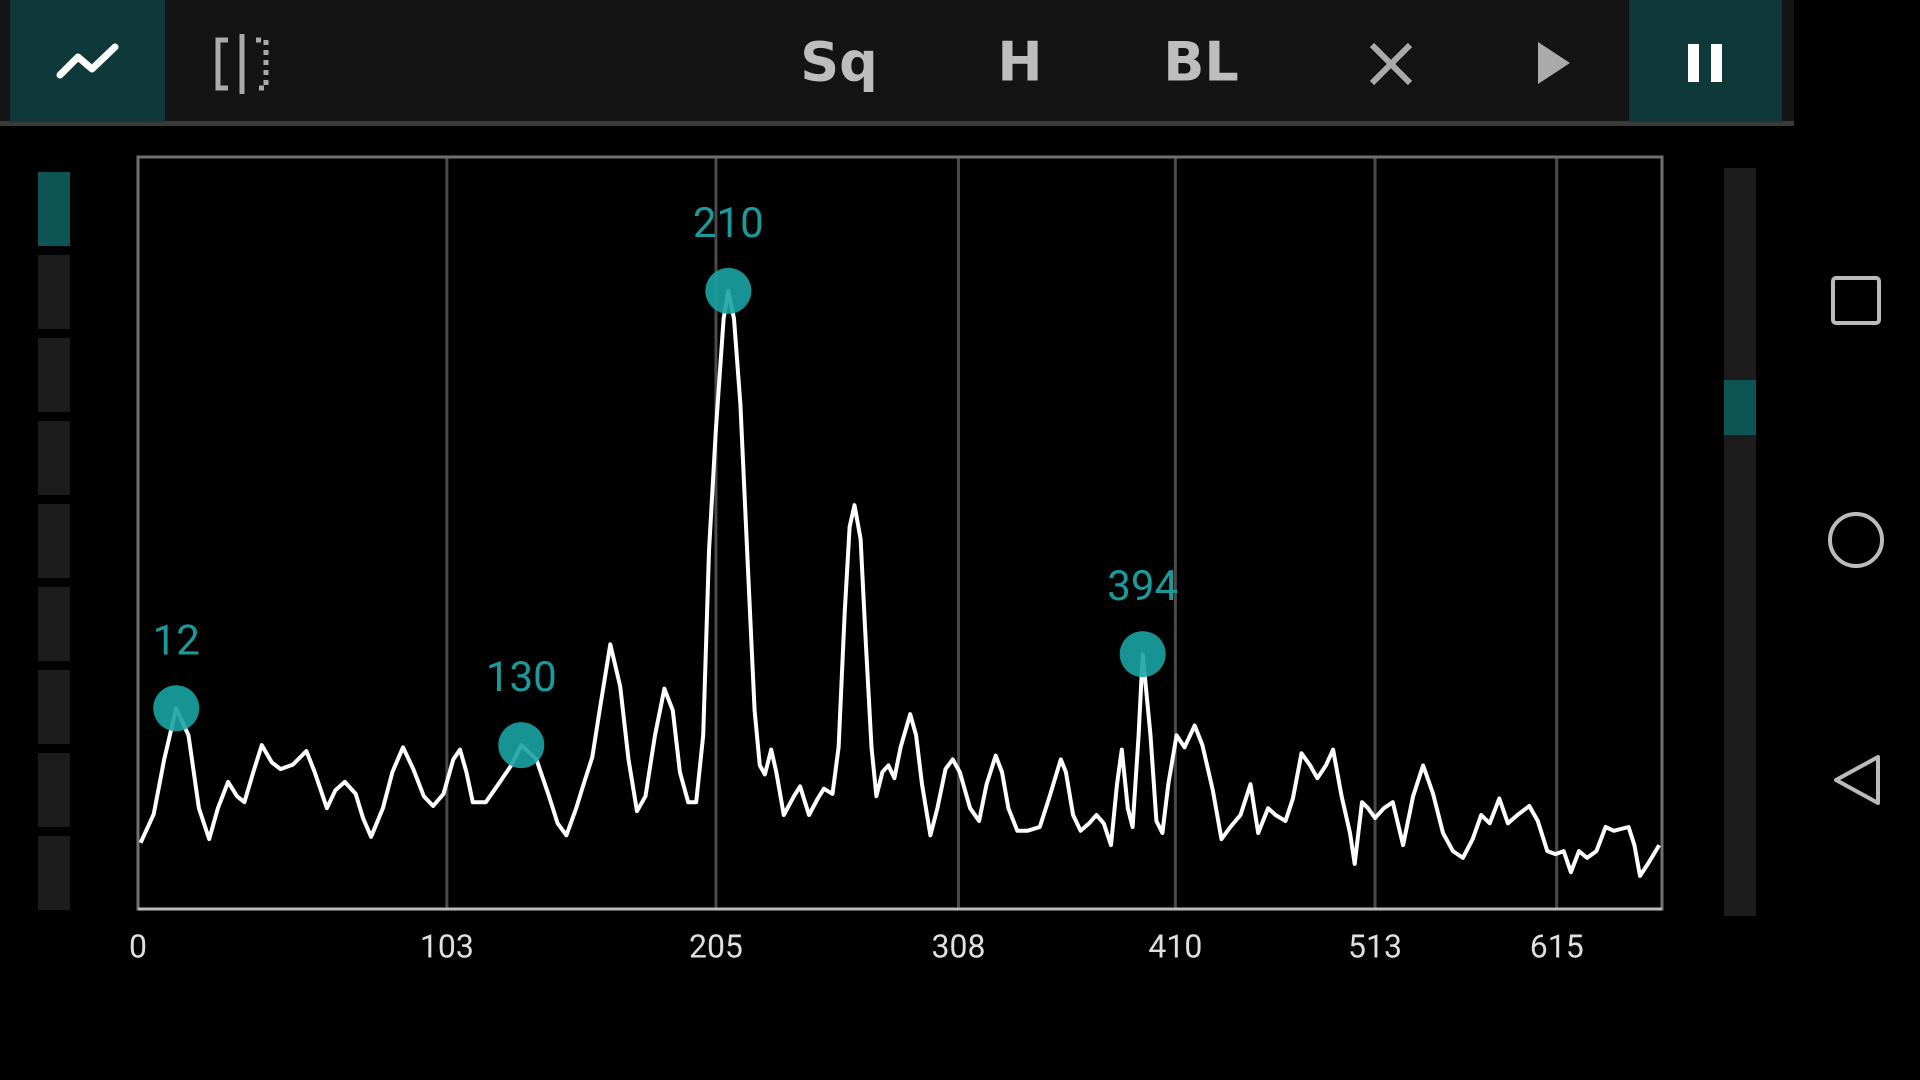  Describe the element at coordinates (1856, 540) in the screenshot. I see `home-button` at that location.